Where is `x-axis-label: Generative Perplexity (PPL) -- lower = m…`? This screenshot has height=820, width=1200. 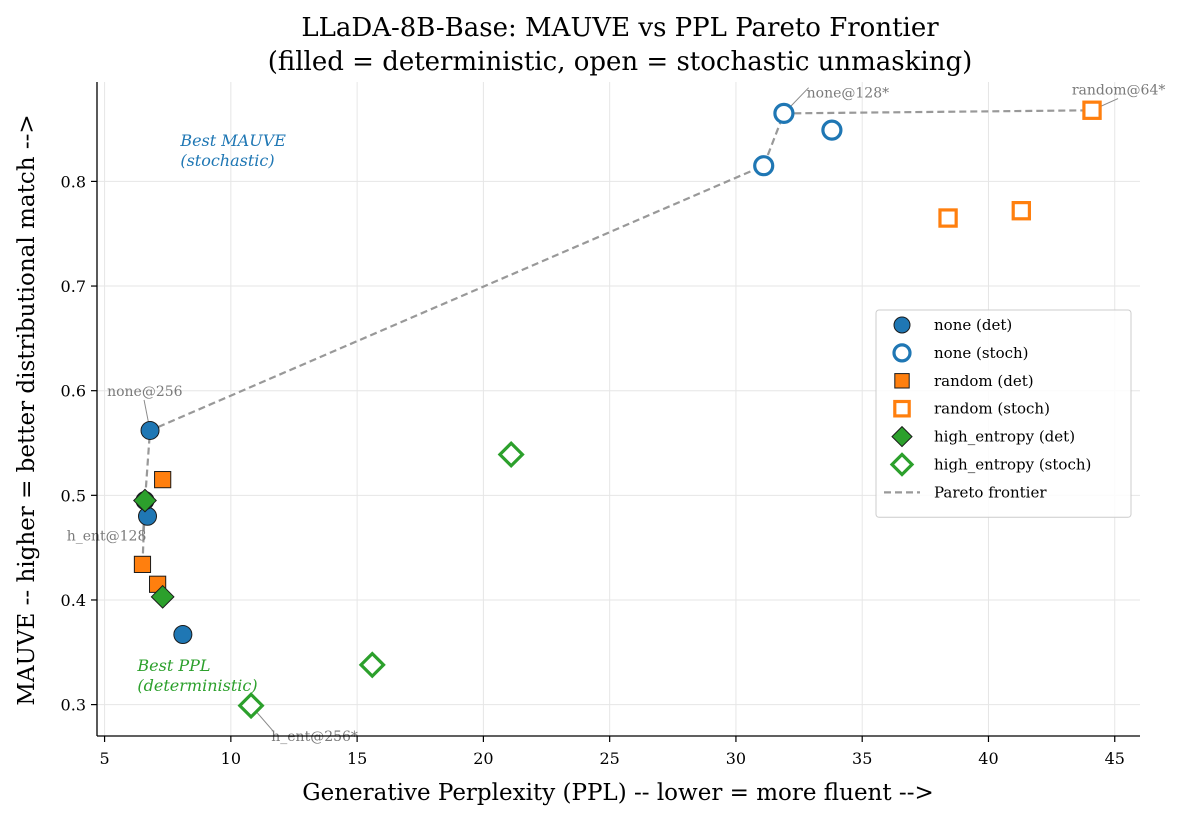 x-axis-label: Generative Perplexity (PPL) -- lower = m… is located at coordinates (618, 793).